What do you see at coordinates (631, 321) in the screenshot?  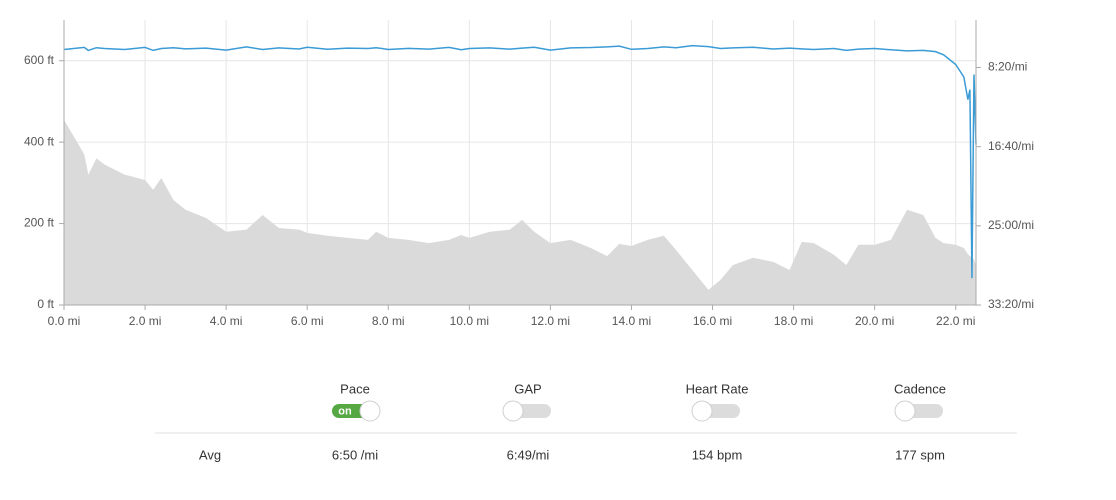 I see `x-tick-label: 14.0 mi` at bounding box center [631, 321].